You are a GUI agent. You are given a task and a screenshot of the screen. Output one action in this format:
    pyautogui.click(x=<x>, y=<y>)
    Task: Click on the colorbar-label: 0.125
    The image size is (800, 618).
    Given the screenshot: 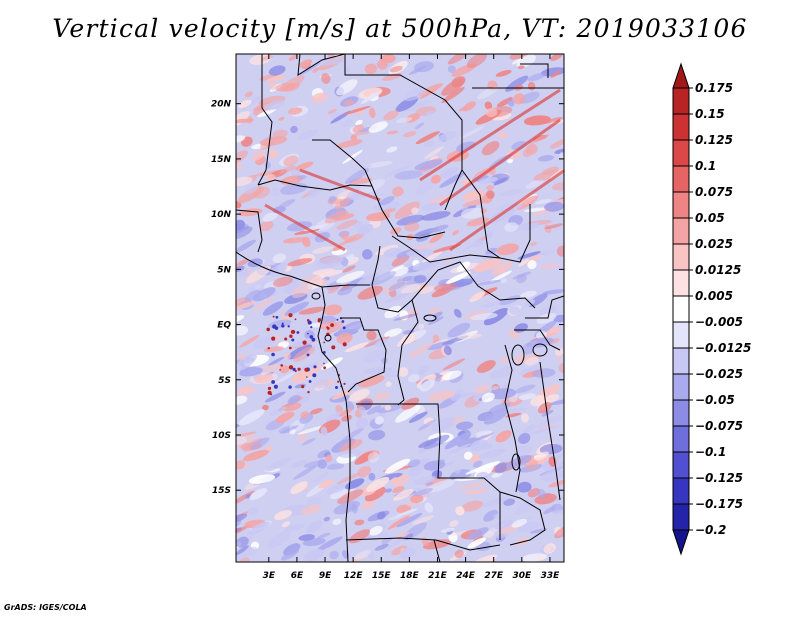 What is the action you would take?
    pyautogui.click(x=714, y=140)
    